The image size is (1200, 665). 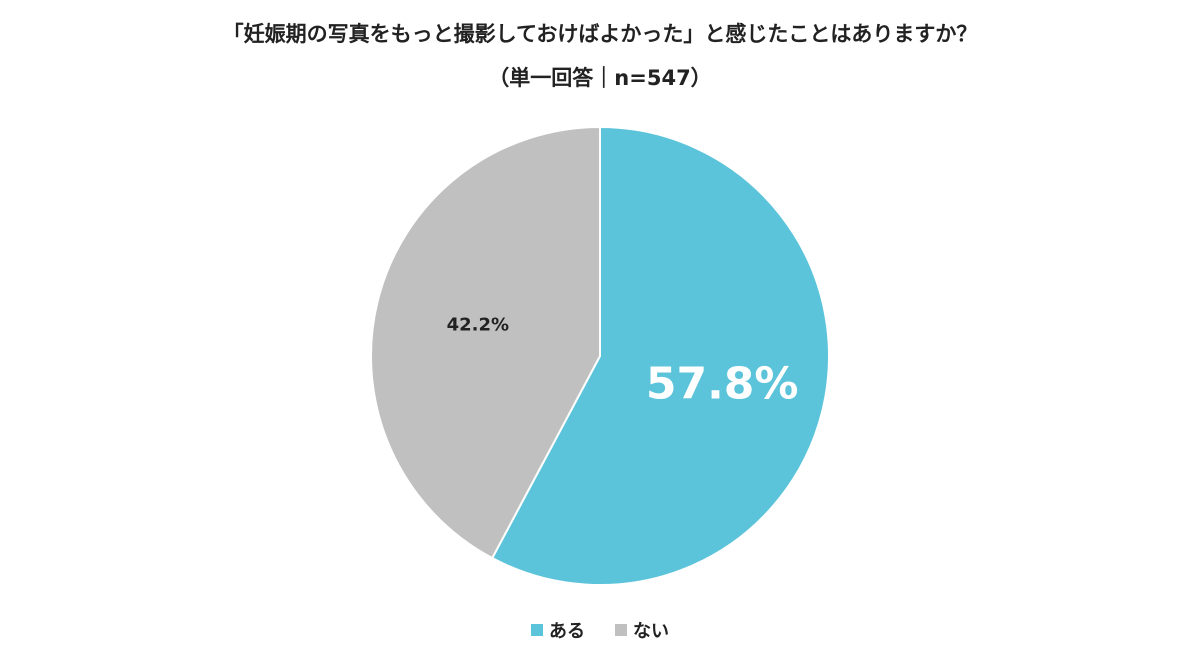 I want to click on pie-slice-nai, so click(x=485, y=342).